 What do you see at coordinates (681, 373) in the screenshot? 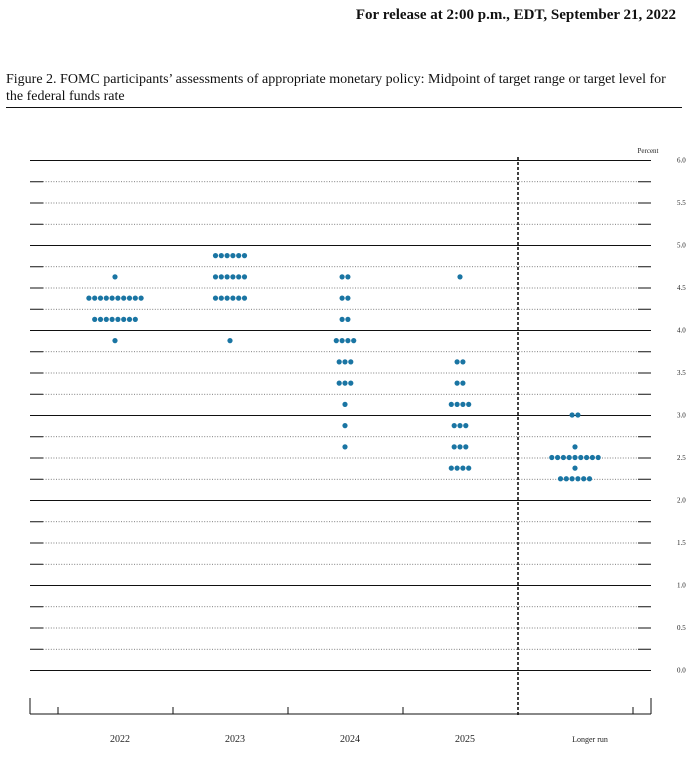
I see `y-tick-label: 3.5` at bounding box center [681, 373].